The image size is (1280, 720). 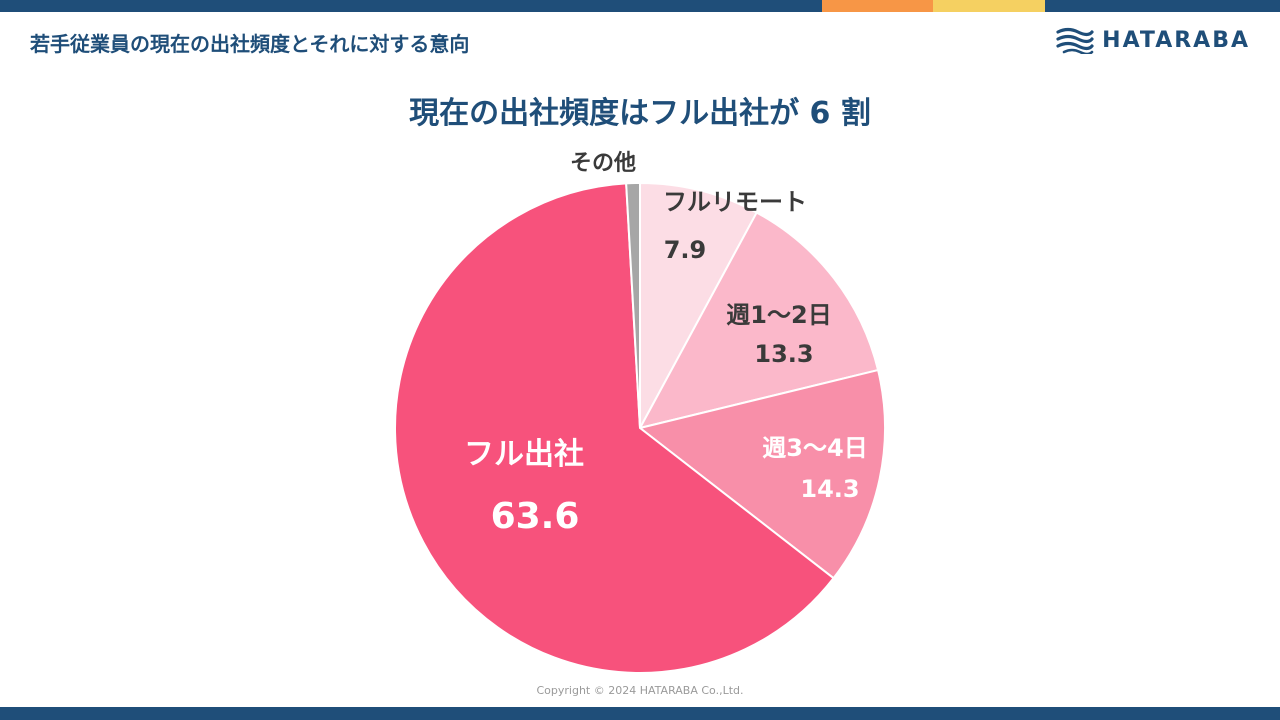 I want to click on slice-label-2: 週1～2日, so click(x=778, y=315).